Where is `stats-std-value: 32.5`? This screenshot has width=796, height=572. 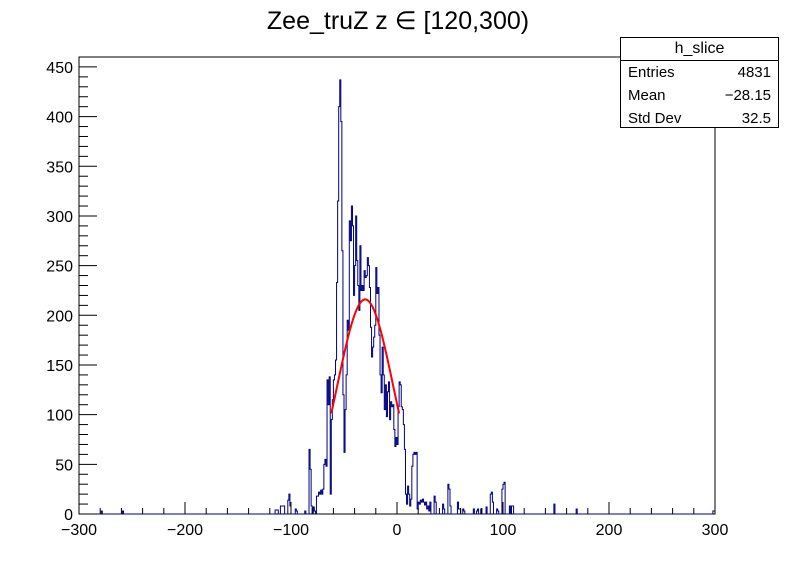
stats-std-value: 32.5 is located at coordinates (756, 118).